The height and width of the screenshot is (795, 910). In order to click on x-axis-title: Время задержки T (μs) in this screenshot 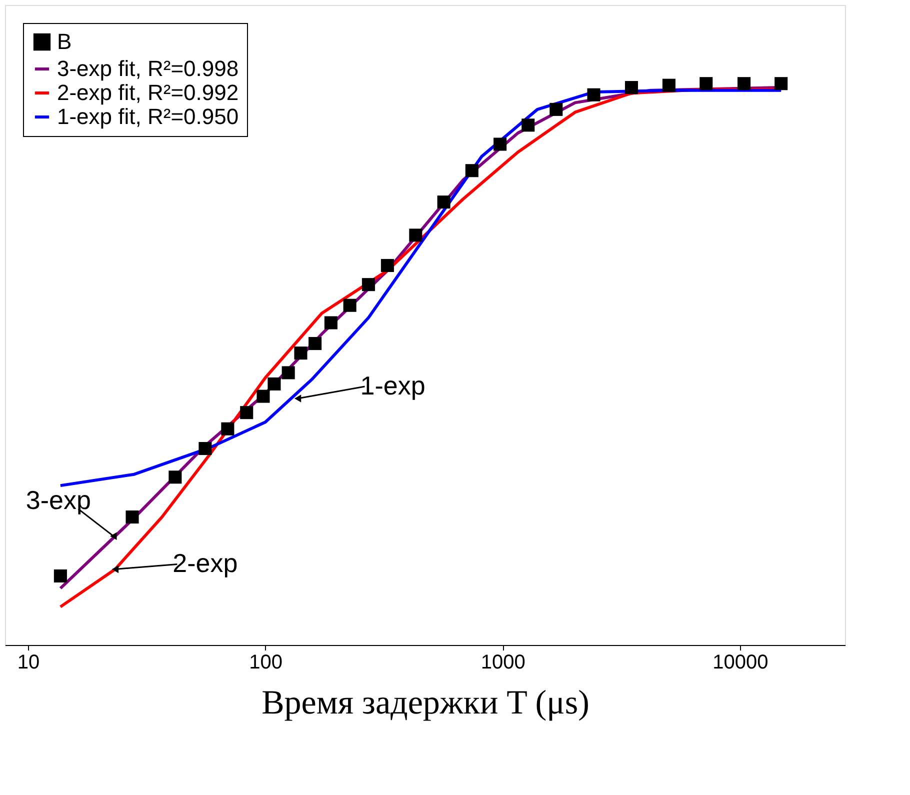, I will do `click(426, 703)`.